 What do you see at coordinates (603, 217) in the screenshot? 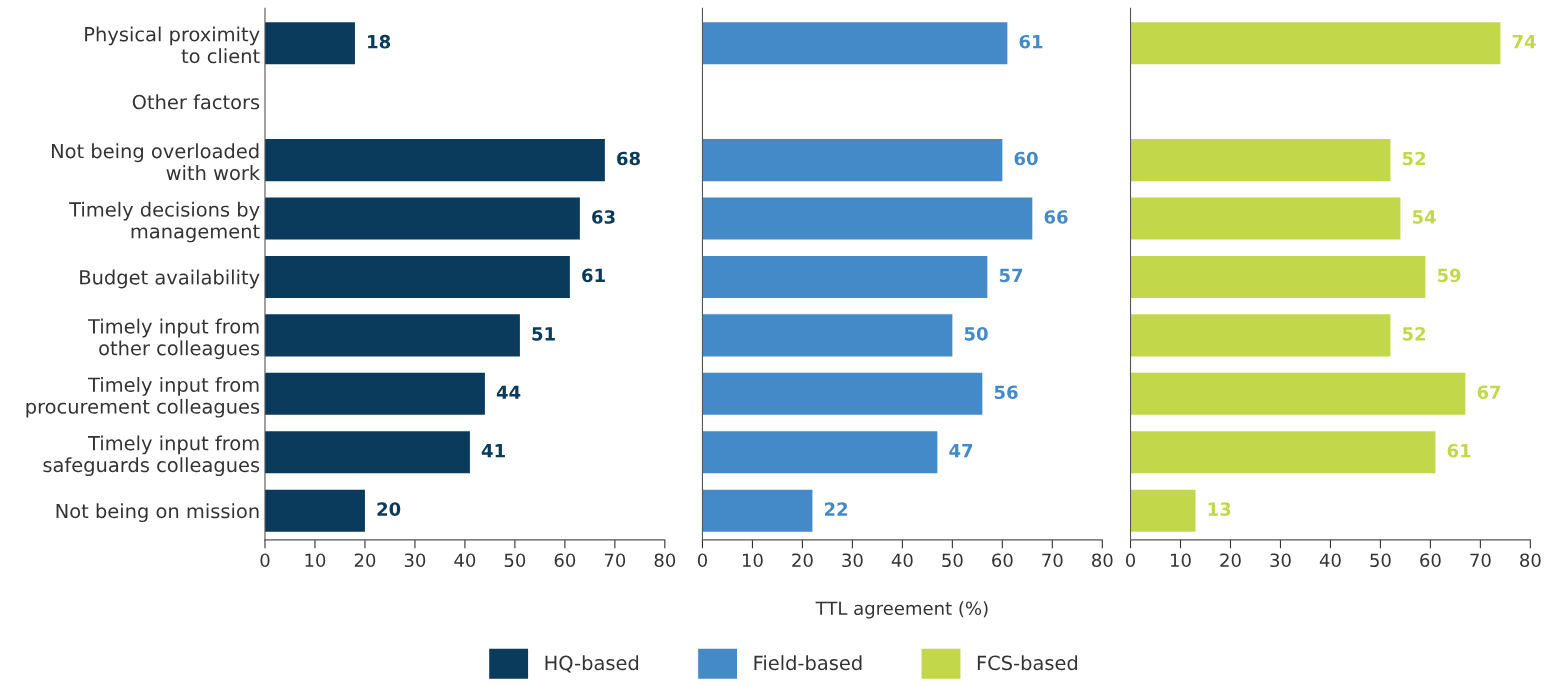
I see `data-label: 63` at bounding box center [603, 217].